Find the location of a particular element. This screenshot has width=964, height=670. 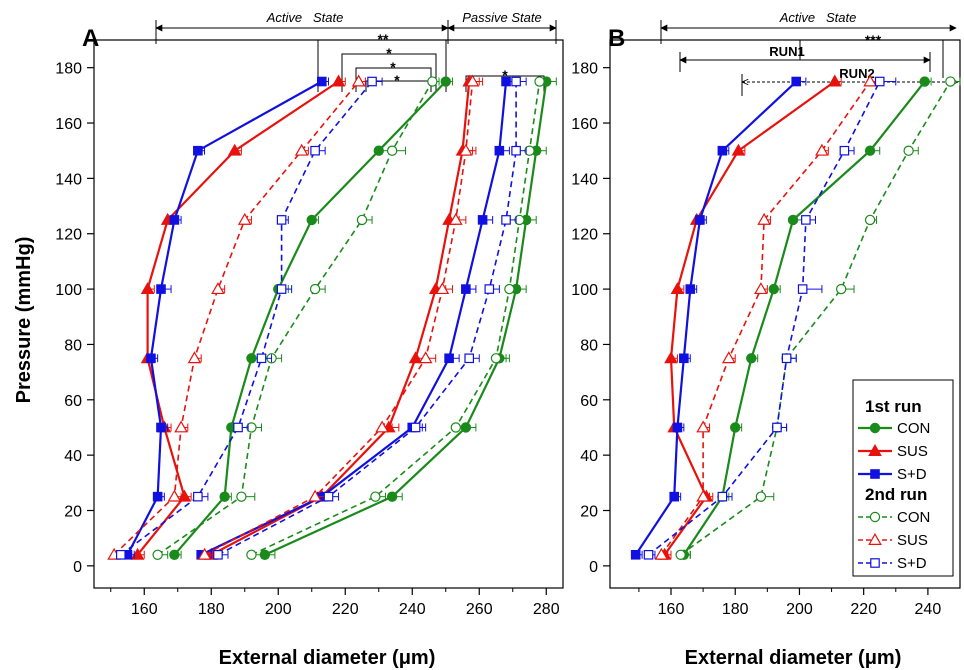

b-x-tick-label: 180 is located at coordinates (735, 609).